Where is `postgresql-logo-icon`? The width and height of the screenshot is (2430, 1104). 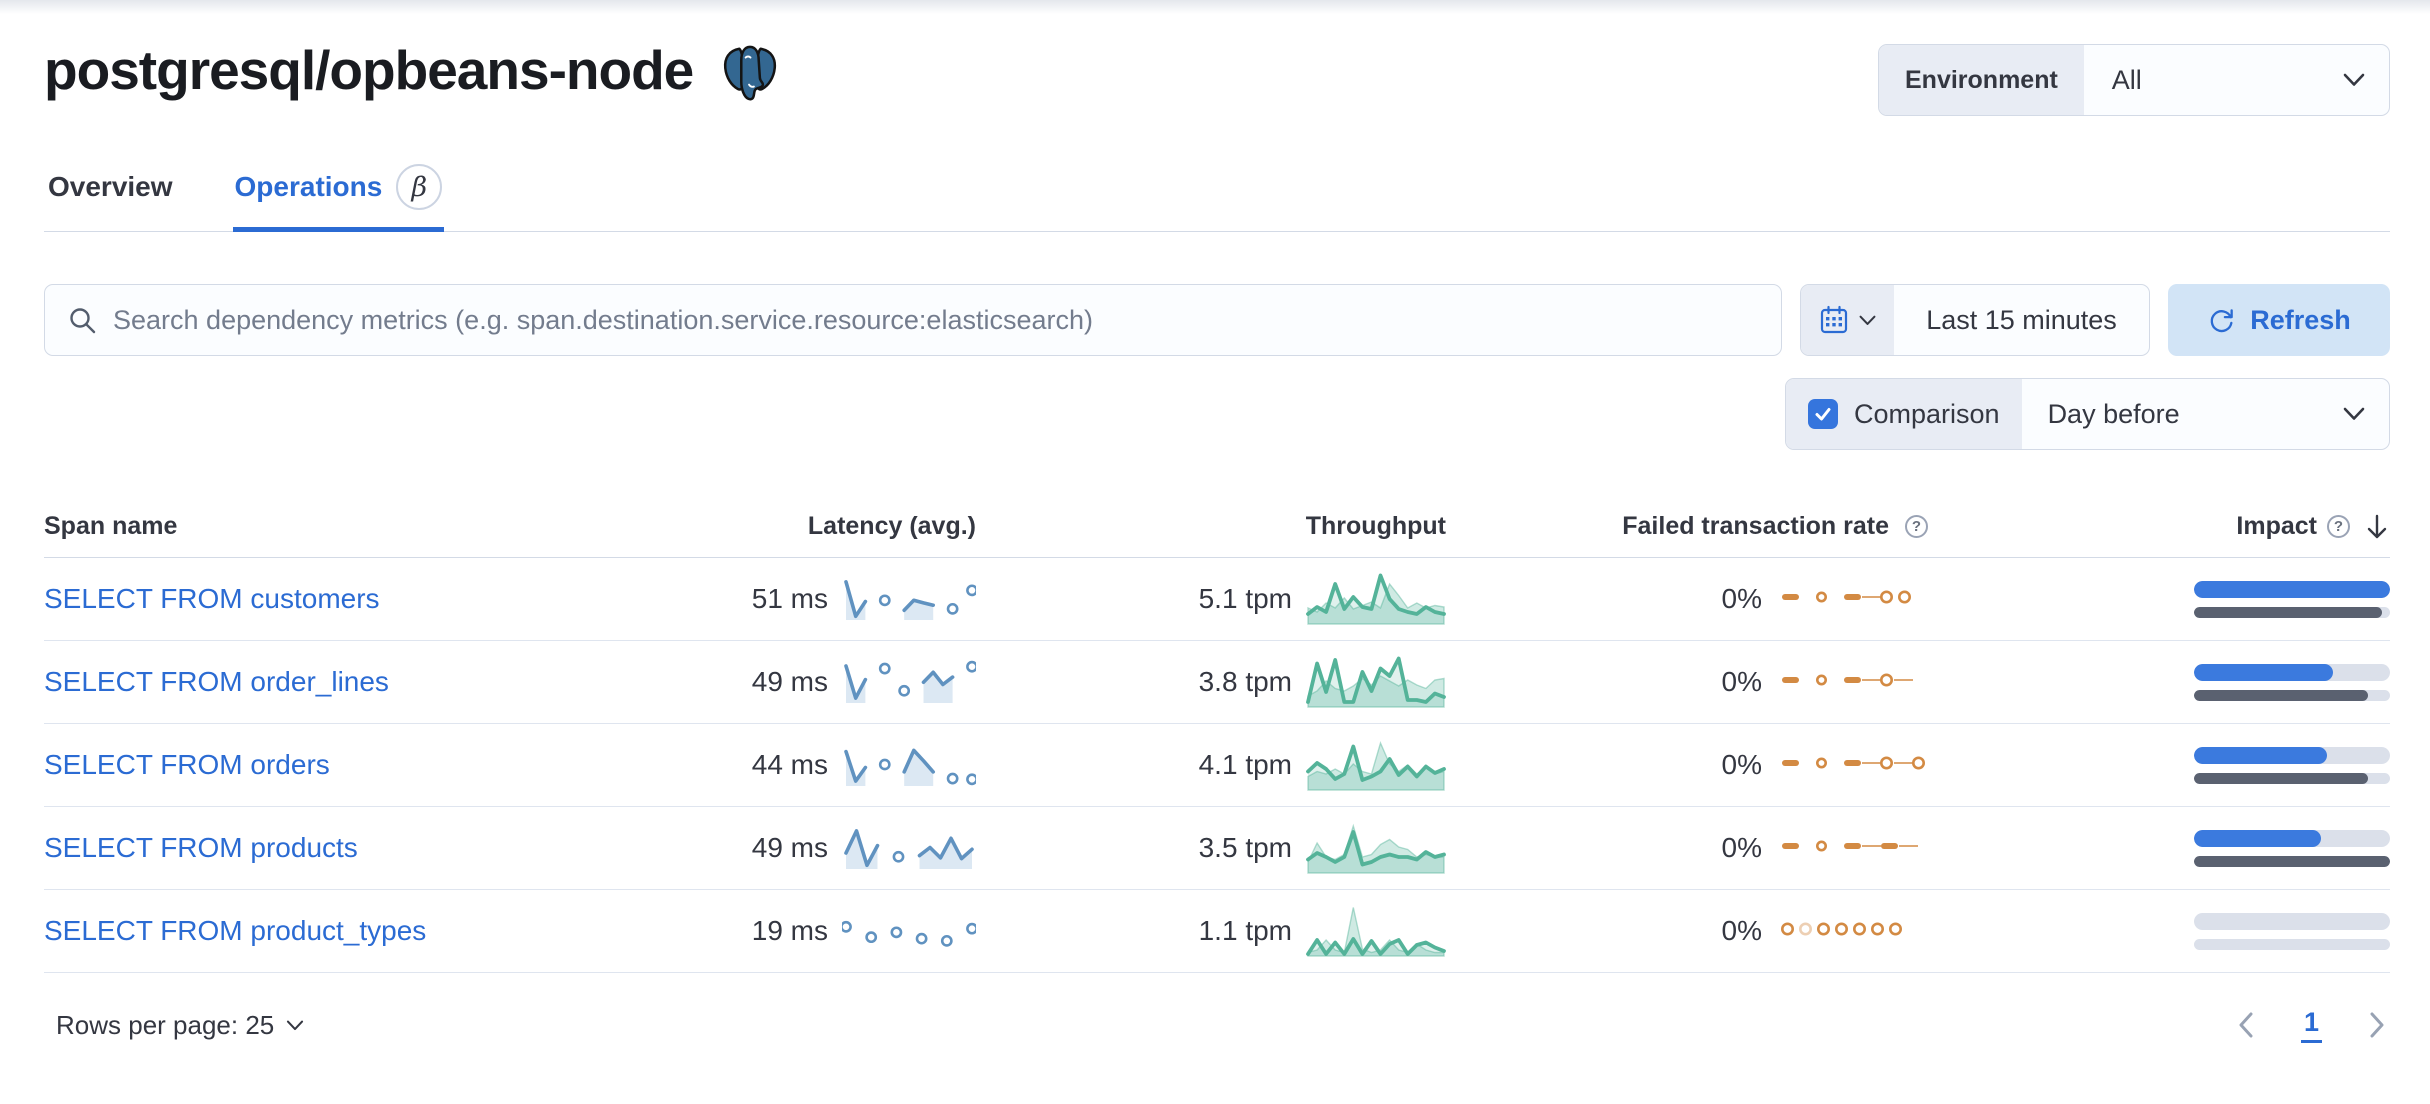
postgresql-logo-icon is located at coordinates (750, 73).